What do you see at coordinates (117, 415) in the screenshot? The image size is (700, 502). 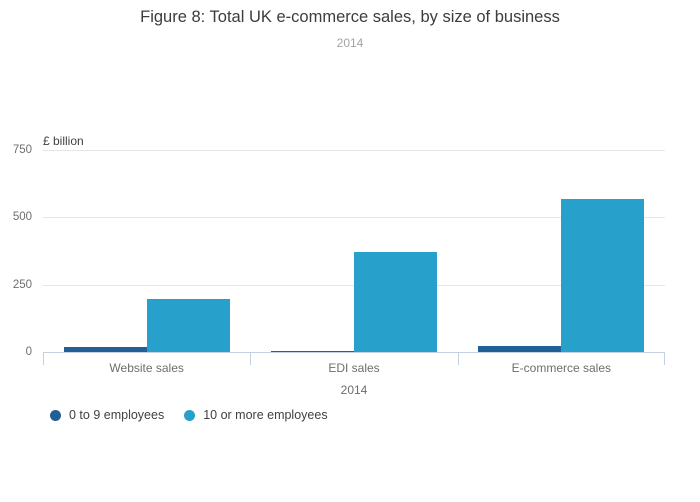 I see `legend-label: 0 to 9 employees` at bounding box center [117, 415].